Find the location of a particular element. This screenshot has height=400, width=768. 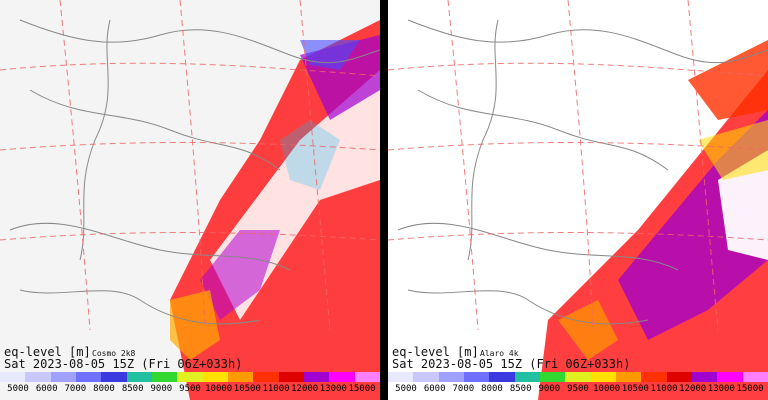

right-legend-tick: 8000 is located at coordinates (492, 389).